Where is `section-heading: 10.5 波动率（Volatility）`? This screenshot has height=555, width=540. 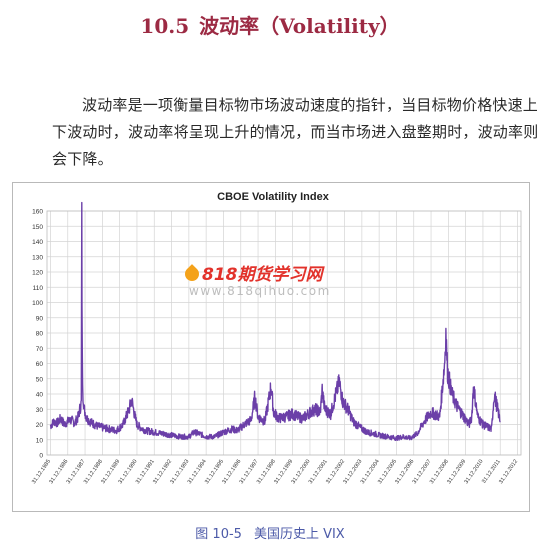
section-heading: 10.5 波动率（Volatility） is located at coordinates (270, 24).